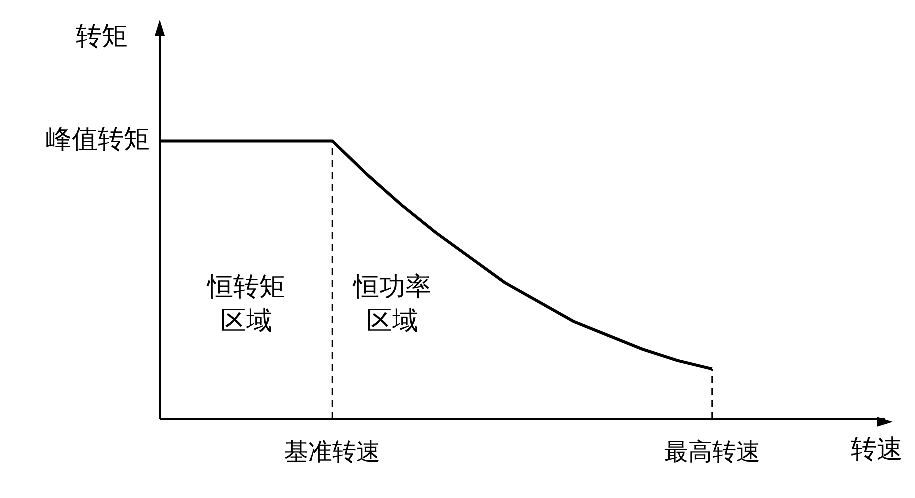 This screenshot has height=498, width=915. What do you see at coordinates (246, 304) in the screenshot?
I see `annotation: 恒转矩区域` at bounding box center [246, 304].